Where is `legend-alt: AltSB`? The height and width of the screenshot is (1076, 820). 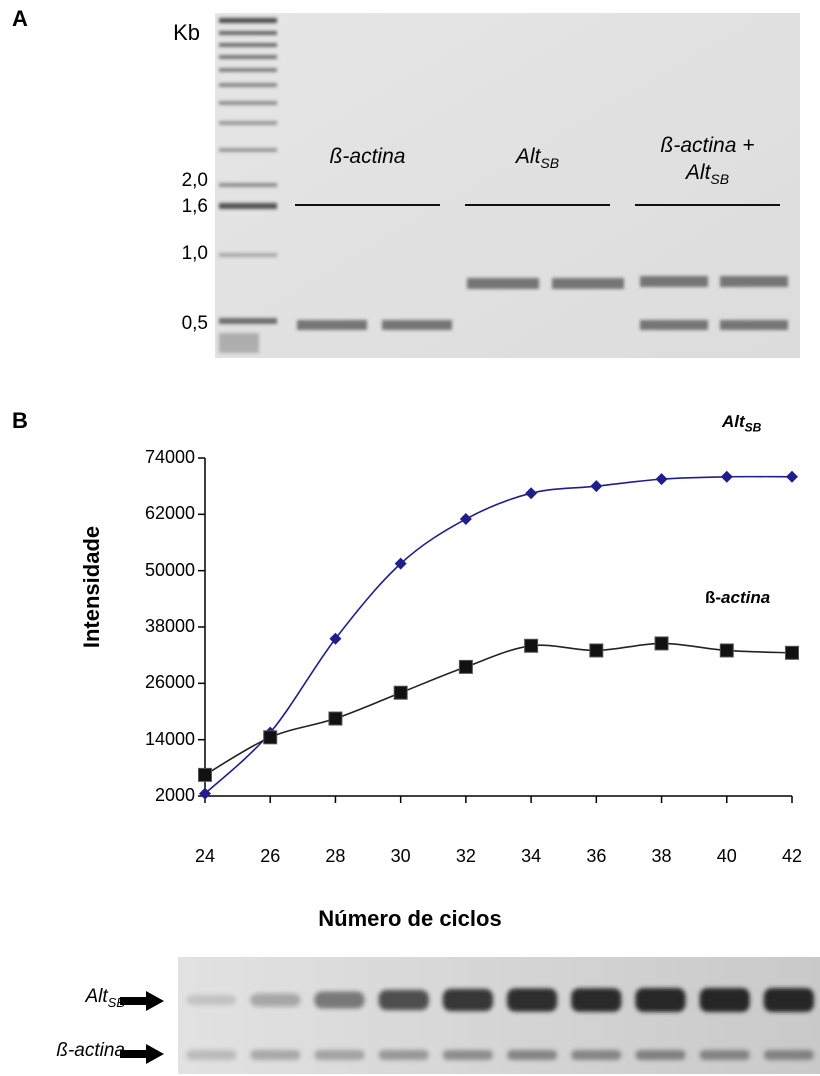 legend-alt: AltSB is located at coordinates (742, 423).